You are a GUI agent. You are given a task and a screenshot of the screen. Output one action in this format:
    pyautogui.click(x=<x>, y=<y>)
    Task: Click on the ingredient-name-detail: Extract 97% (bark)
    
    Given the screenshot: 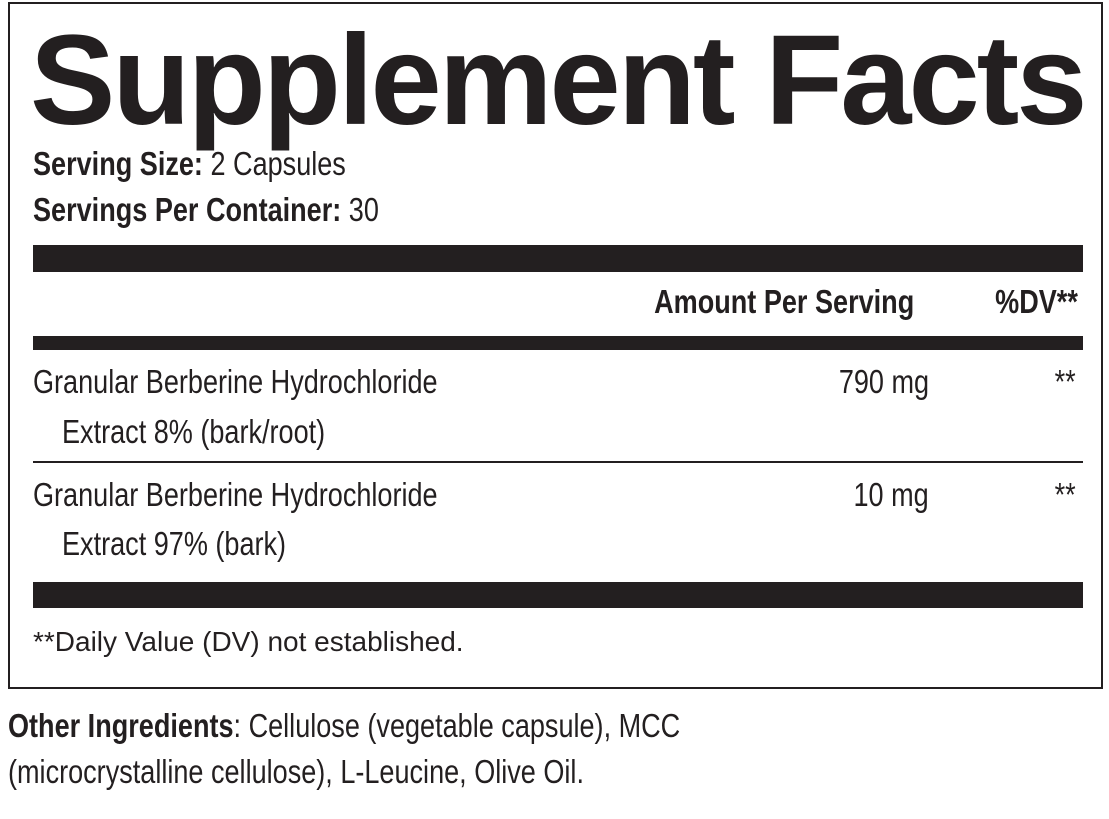 What is the action you would take?
    pyautogui.click(x=174, y=543)
    